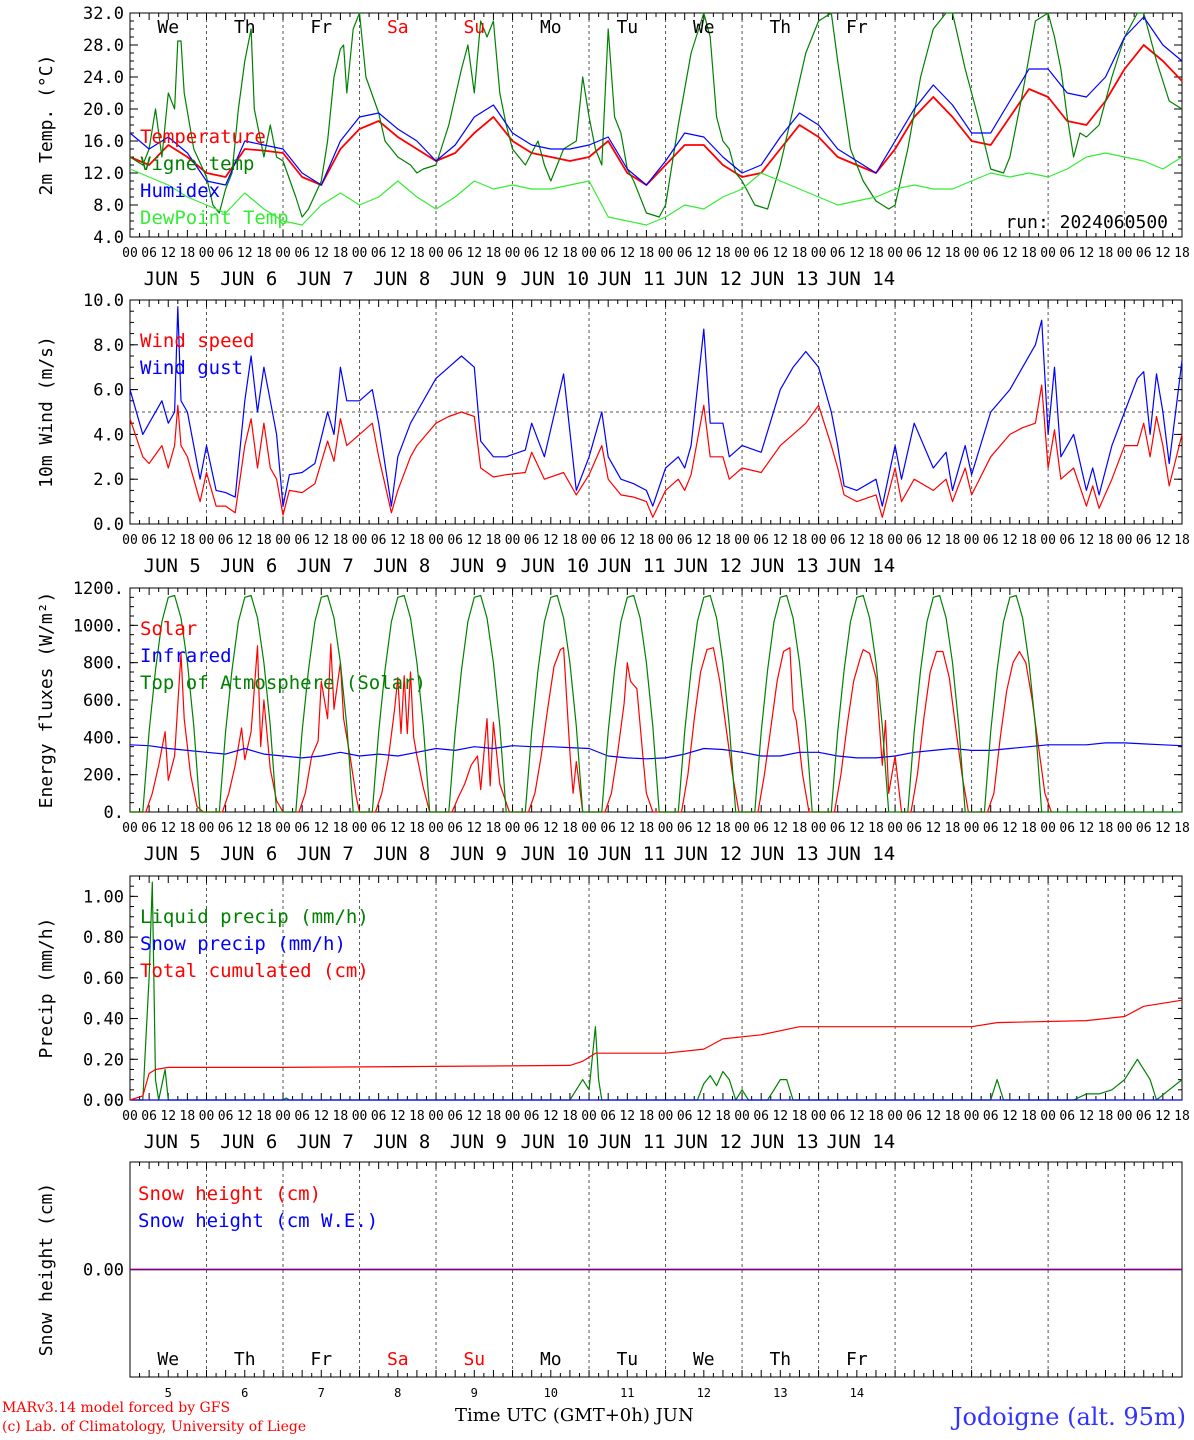 This screenshot has height=1440, width=1194. I want to click on energy-y-axis-title: Energy fluxes (W/m²), so click(46, 700).